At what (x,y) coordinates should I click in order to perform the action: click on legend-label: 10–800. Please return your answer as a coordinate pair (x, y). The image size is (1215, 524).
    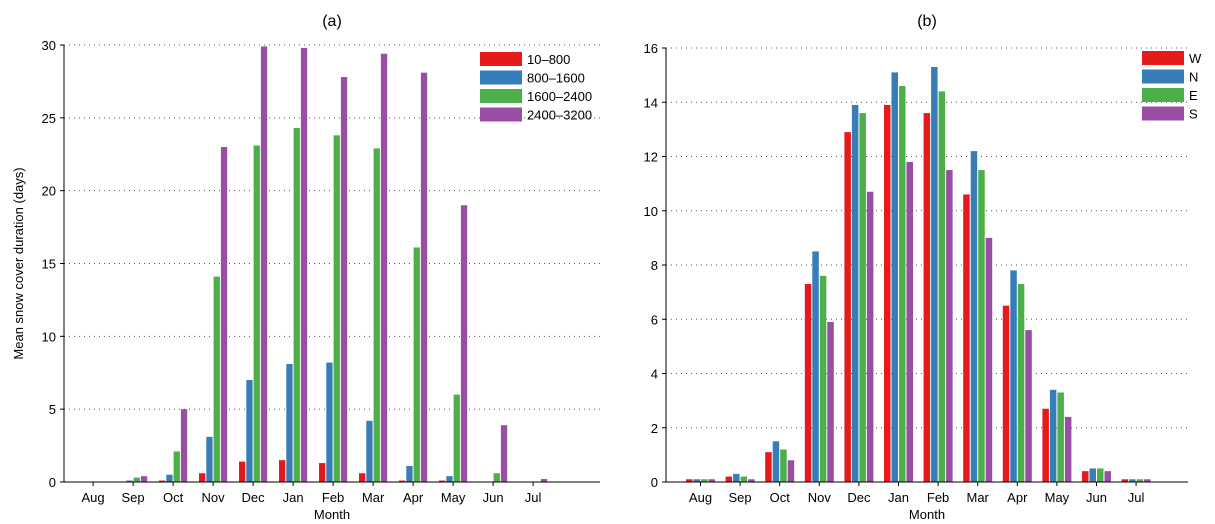
    Looking at the image, I should click on (548, 59).